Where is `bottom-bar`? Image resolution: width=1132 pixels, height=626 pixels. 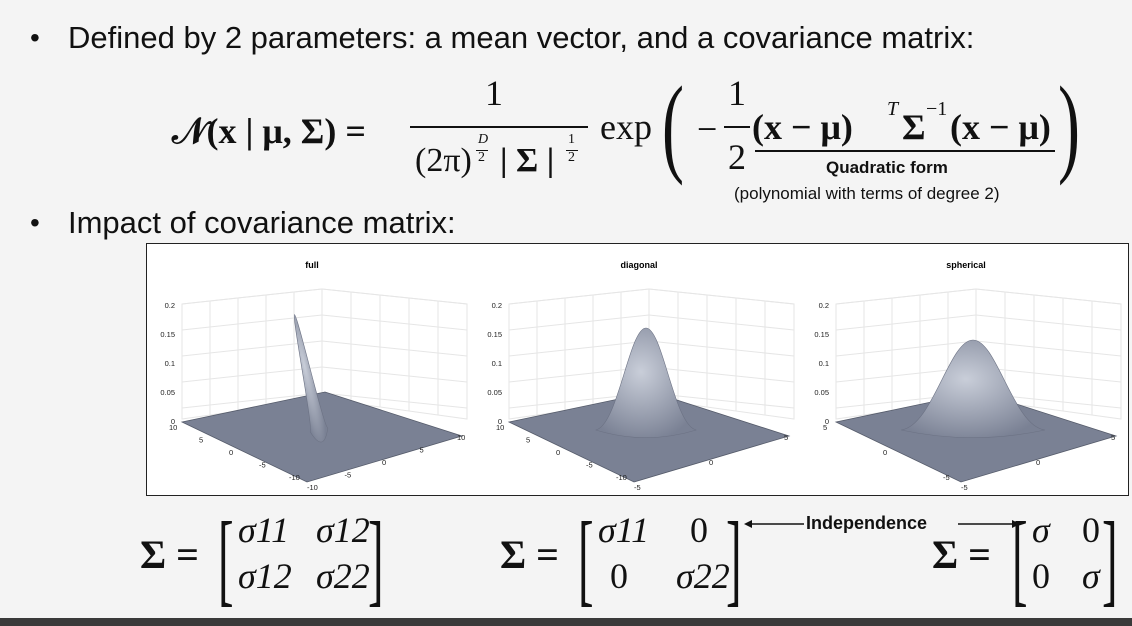
bottom-bar is located at coordinates (566, 622).